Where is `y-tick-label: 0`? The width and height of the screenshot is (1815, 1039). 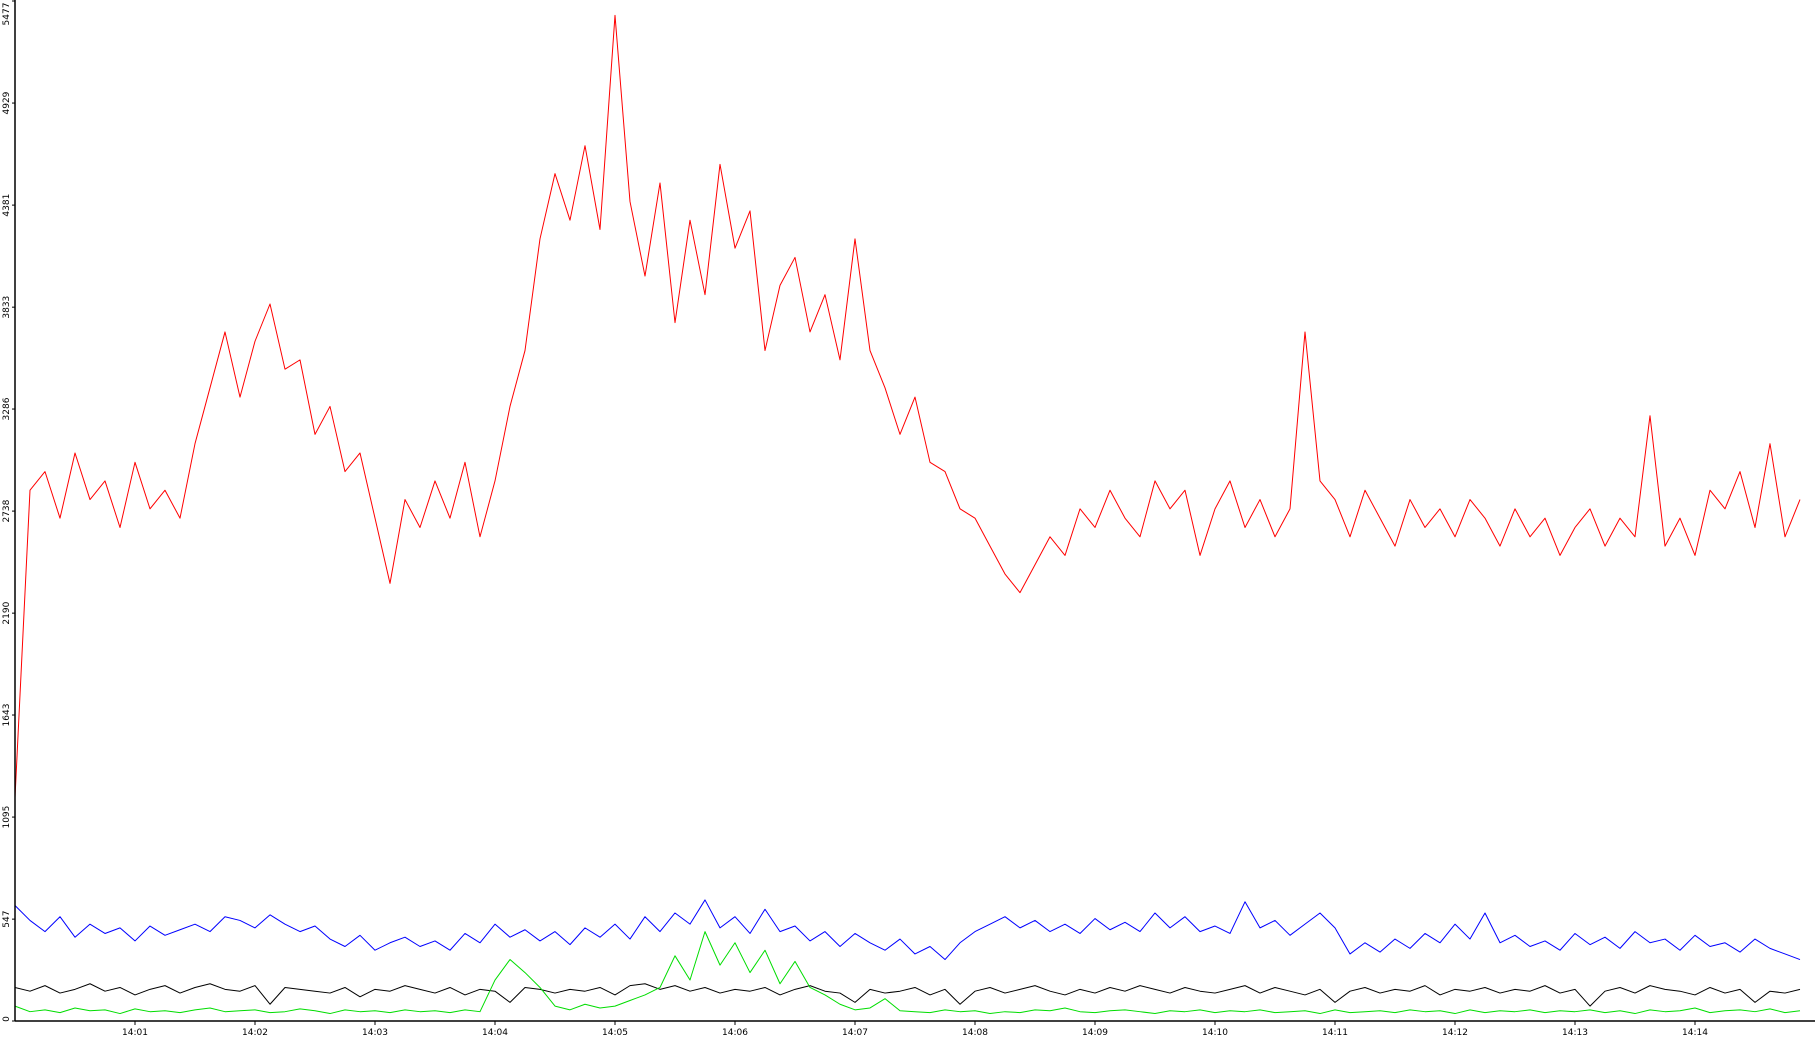
y-tick-label: 0 is located at coordinates (7, 1019).